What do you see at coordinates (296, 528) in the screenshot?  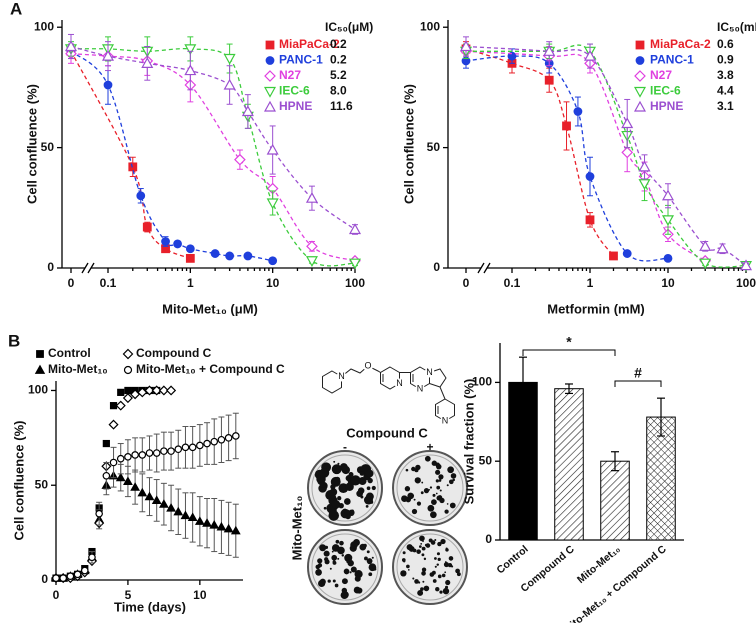 I see `row-title: Mito-Met₁₀` at bounding box center [296, 528].